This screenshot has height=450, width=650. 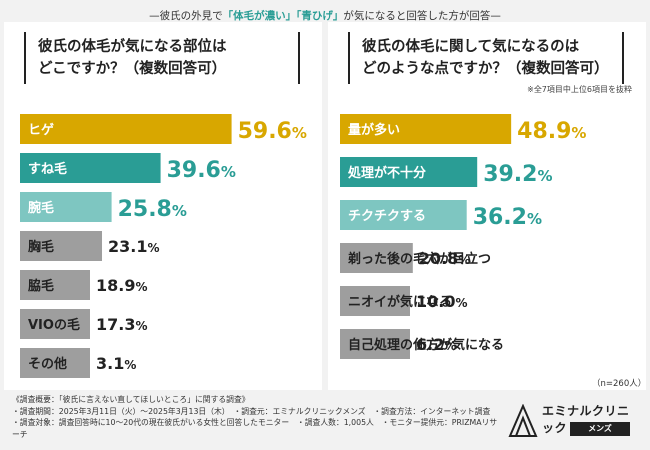 I want to click on right-value-label-1: 39.2%, so click(x=517, y=174).